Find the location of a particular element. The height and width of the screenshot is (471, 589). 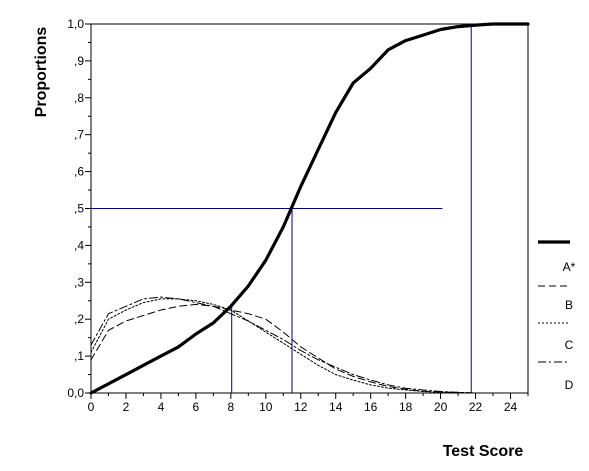

x-tick-label: 2 is located at coordinates (126, 407).